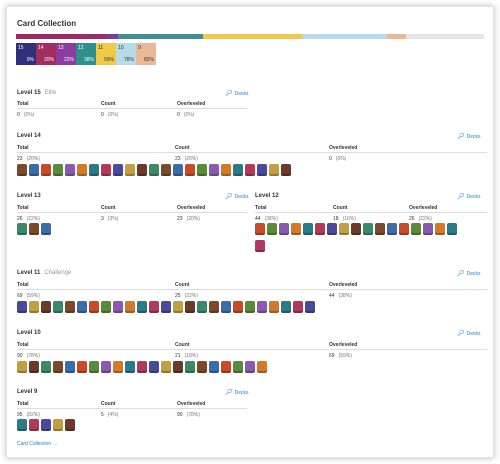 The height and width of the screenshot is (464, 500). What do you see at coordinates (469, 334) in the screenshot?
I see `level-10-decks-link: 🔎︎ Decks` at bounding box center [469, 334].